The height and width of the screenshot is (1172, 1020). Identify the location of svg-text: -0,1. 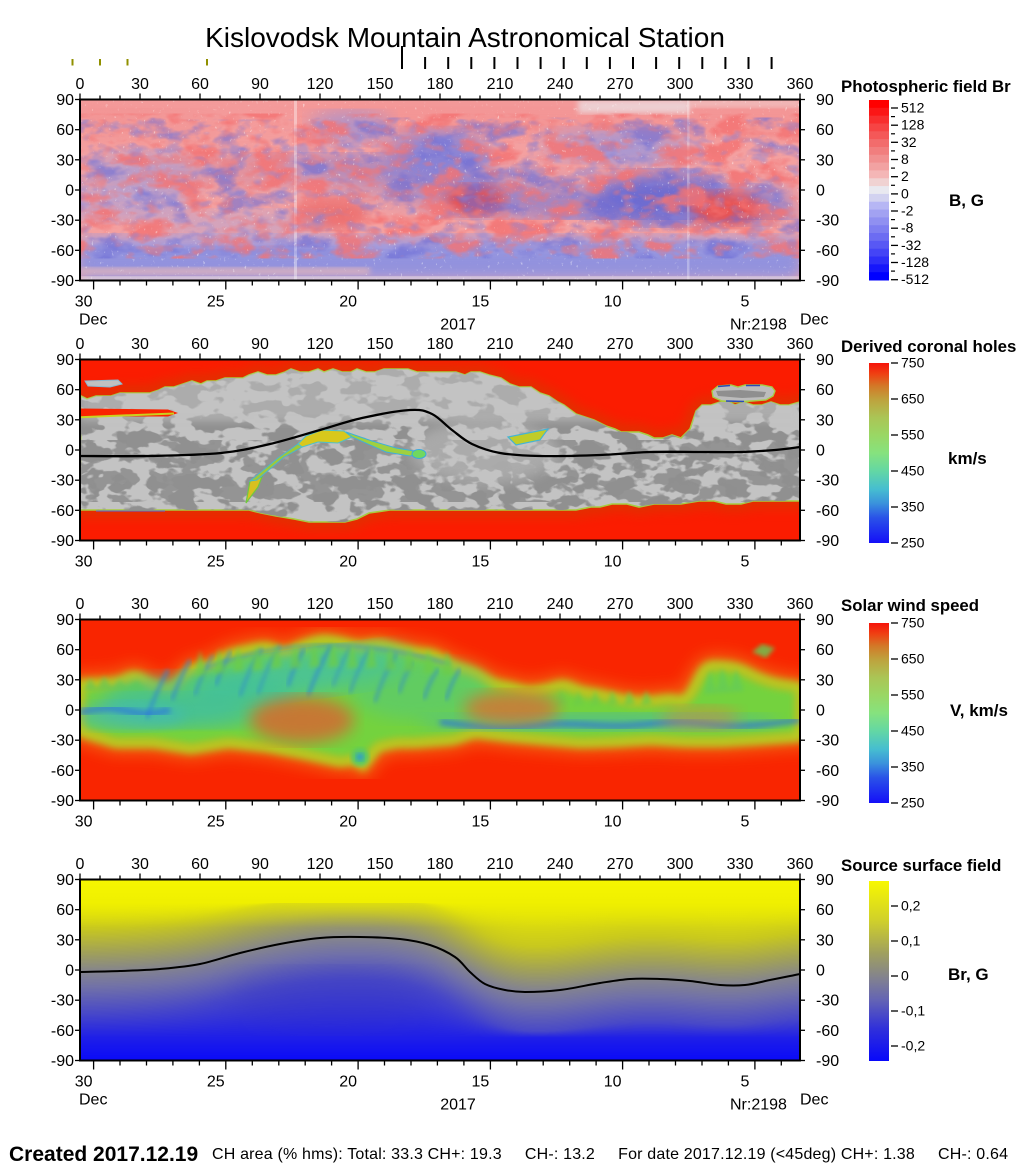
(913, 1011).